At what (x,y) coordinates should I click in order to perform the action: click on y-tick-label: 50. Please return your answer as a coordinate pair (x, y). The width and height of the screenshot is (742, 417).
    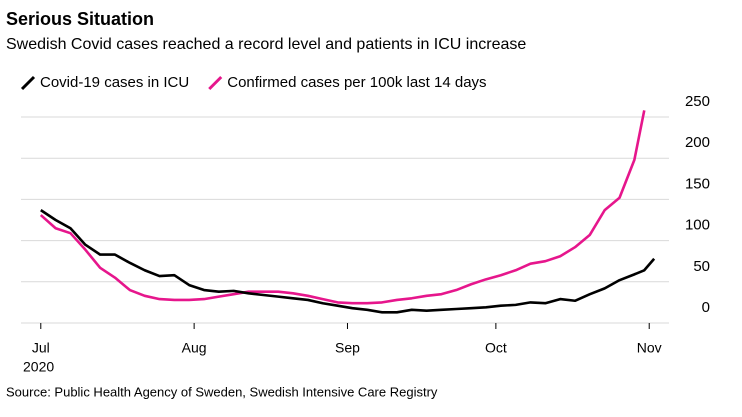
    Looking at the image, I should click on (701, 266).